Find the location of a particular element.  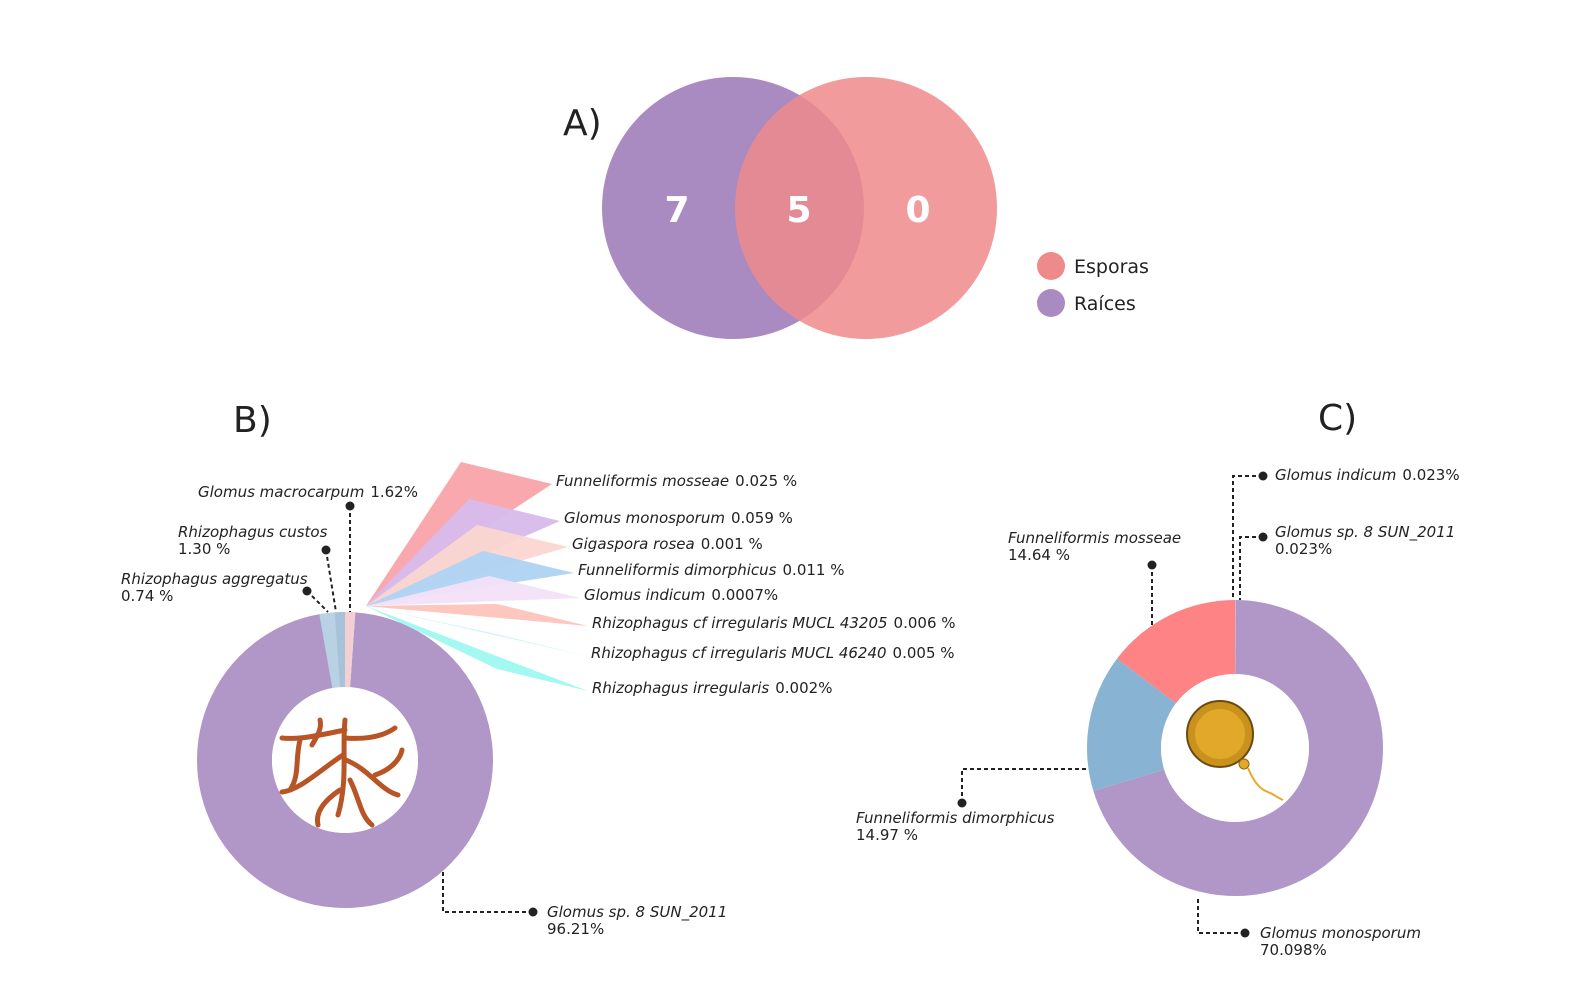

spore-icon is located at coordinates (1235, 750).